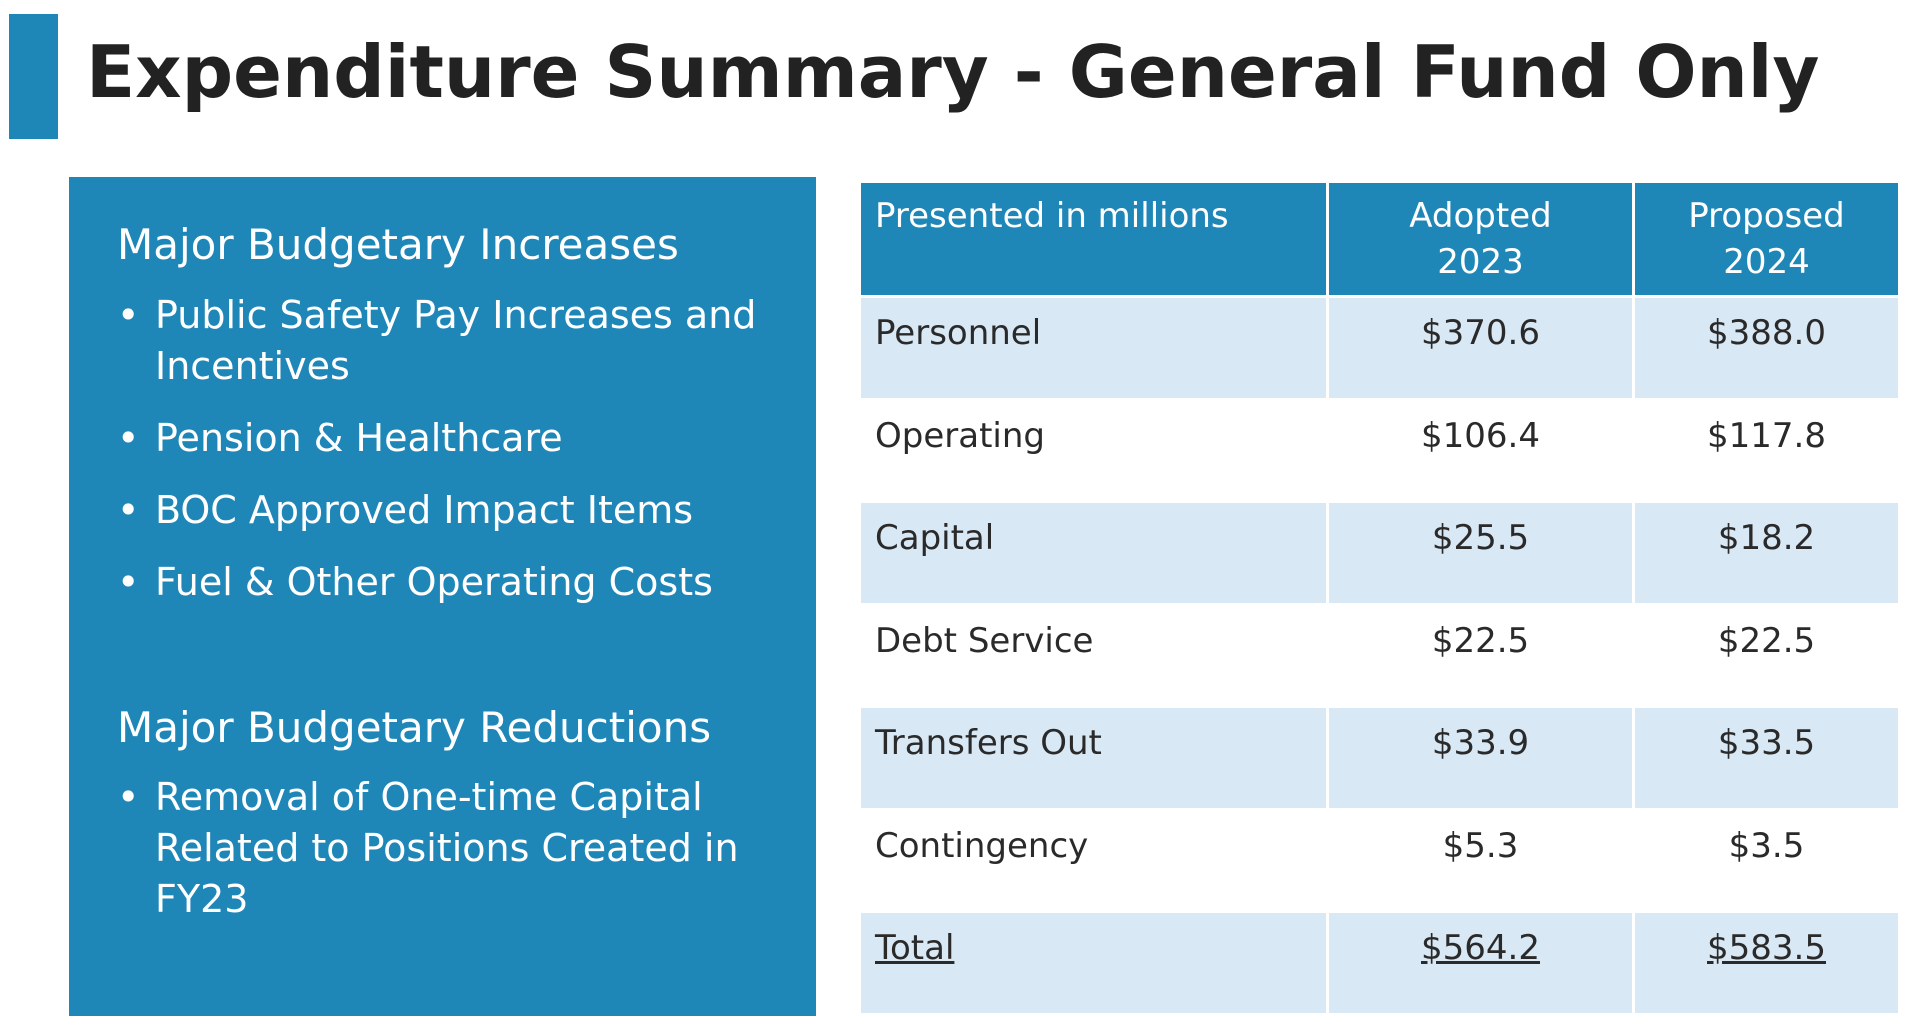  I want to click on row-label: Debt Service, so click(1093, 655).